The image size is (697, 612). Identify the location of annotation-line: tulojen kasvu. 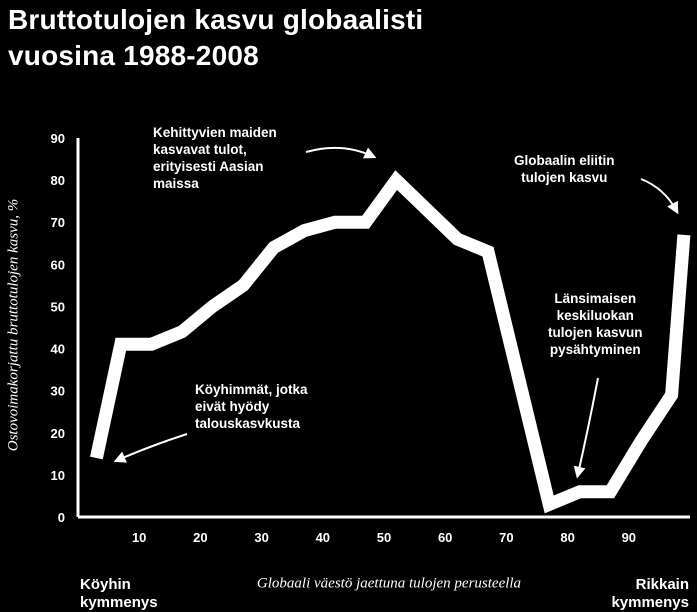
(564, 177).